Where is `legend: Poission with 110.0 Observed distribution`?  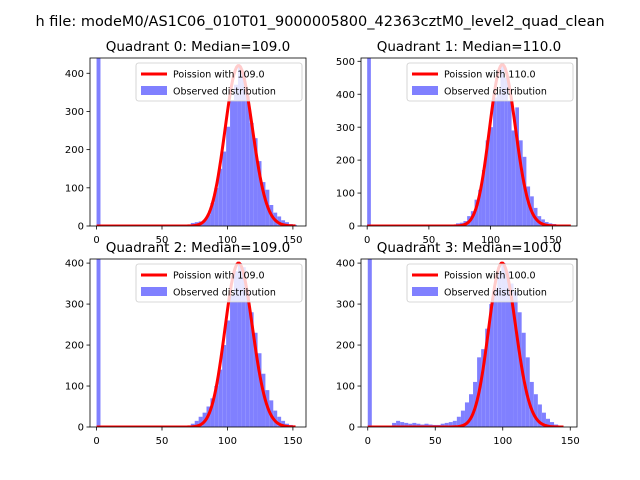
legend: Poission with 110.0 Observed distribution is located at coordinates (490, 82).